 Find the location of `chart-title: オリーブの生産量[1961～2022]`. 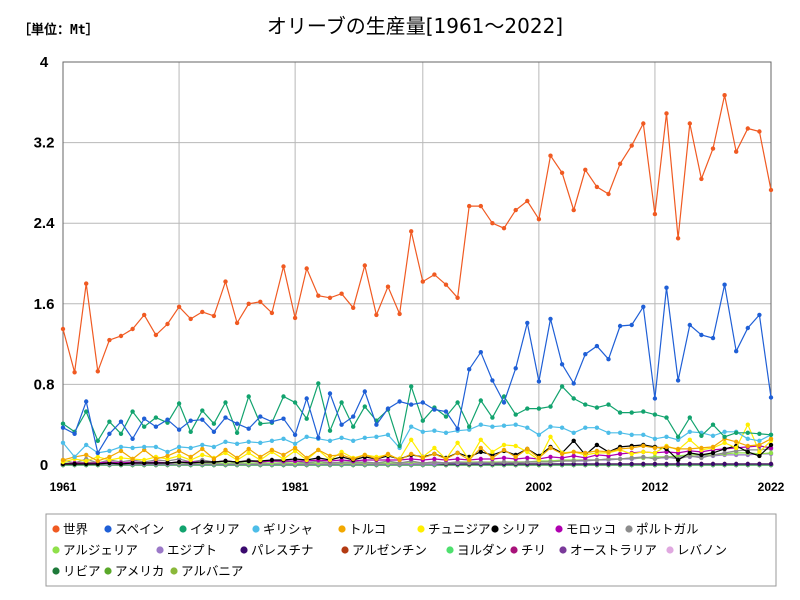

chart-title: オリーブの生産量[1961～2022] is located at coordinates (415, 26).